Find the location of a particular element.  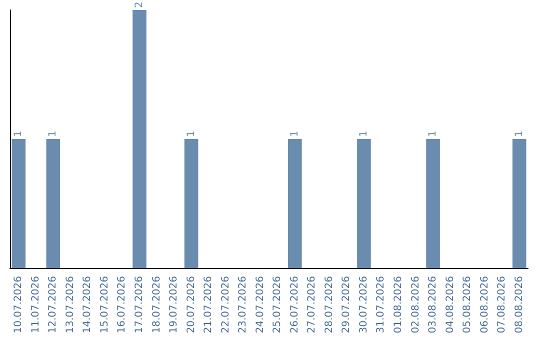

x-tick-label: 12.07.2026 is located at coordinates (53, 305).